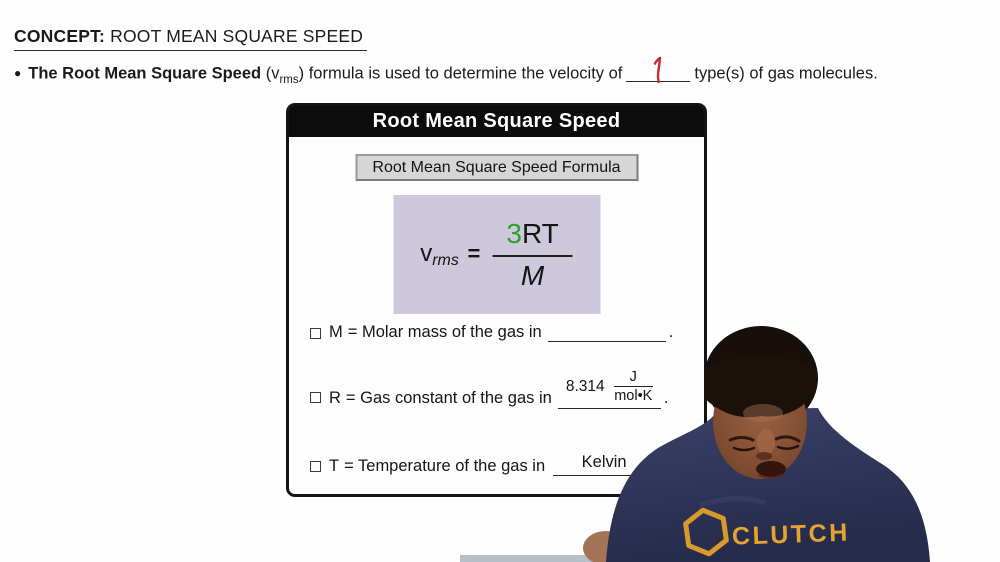  What do you see at coordinates (787, 439) in the screenshot?
I see `right-eyebrow` at bounding box center [787, 439].